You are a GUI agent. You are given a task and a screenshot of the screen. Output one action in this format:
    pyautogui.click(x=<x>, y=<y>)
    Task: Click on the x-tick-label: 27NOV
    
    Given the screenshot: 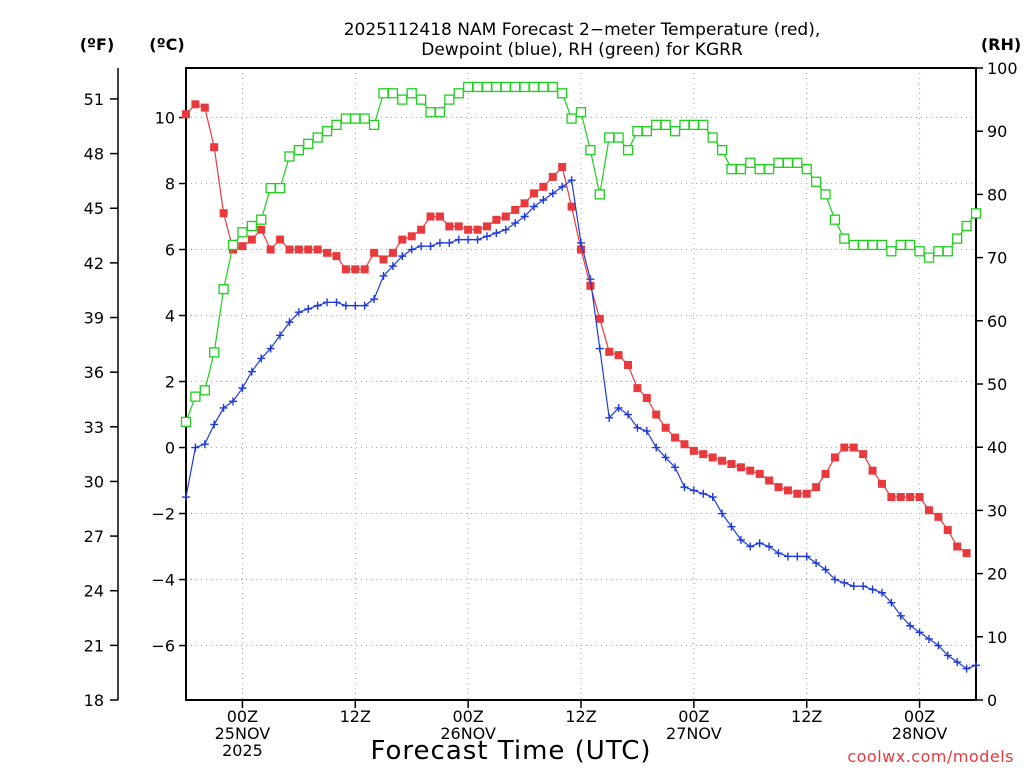 What is the action you would take?
    pyautogui.click(x=694, y=733)
    